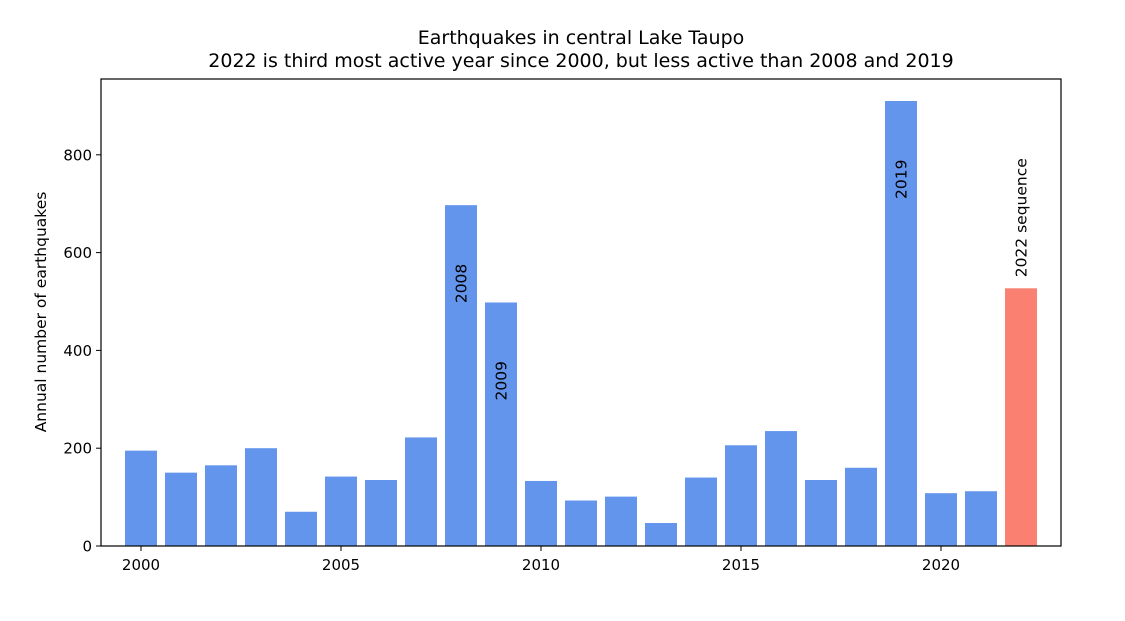 The image size is (1125, 621). Describe the element at coordinates (581, 523) in the screenshot. I see `bar-2011` at that location.